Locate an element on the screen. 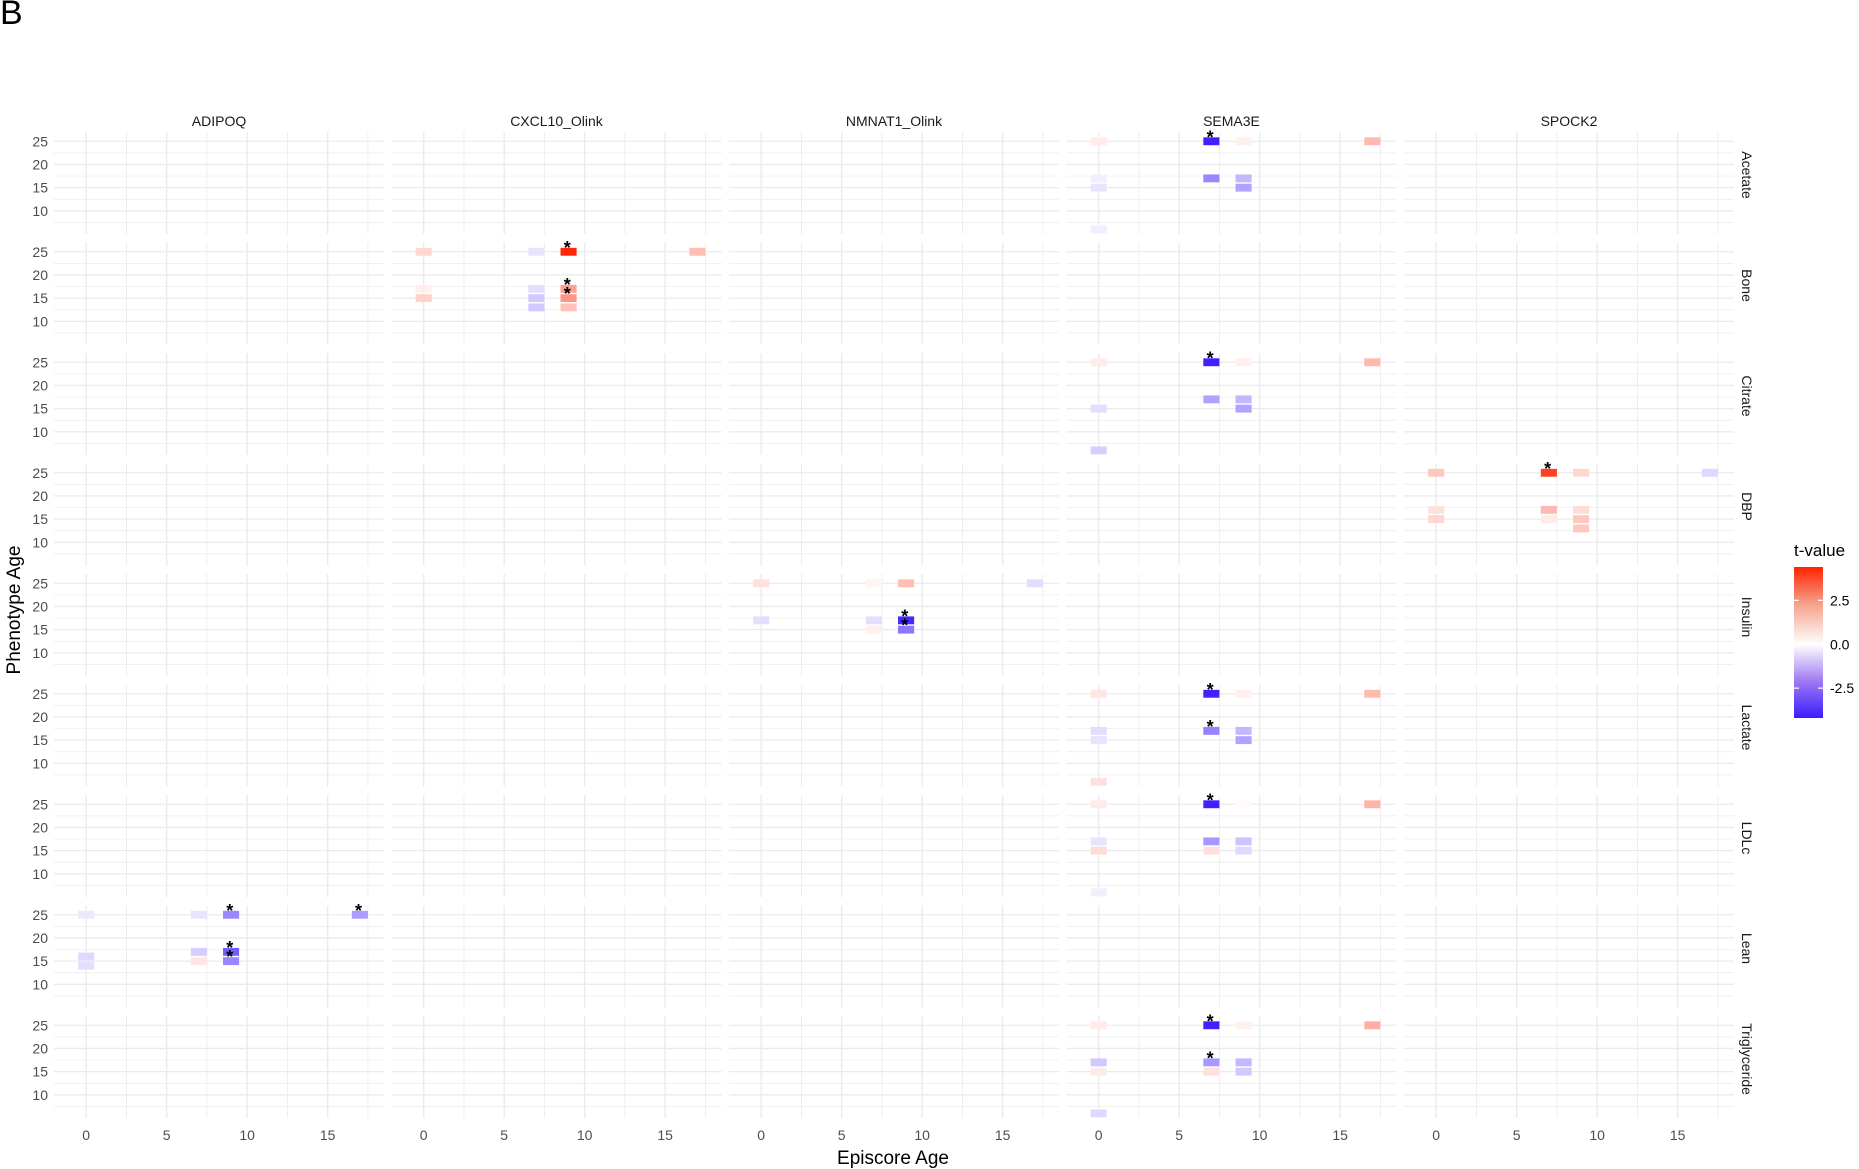 The image size is (1859, 1169). color-legend: t-value -2.5 0.0 2.5 is located at coordinates (1824, 629).